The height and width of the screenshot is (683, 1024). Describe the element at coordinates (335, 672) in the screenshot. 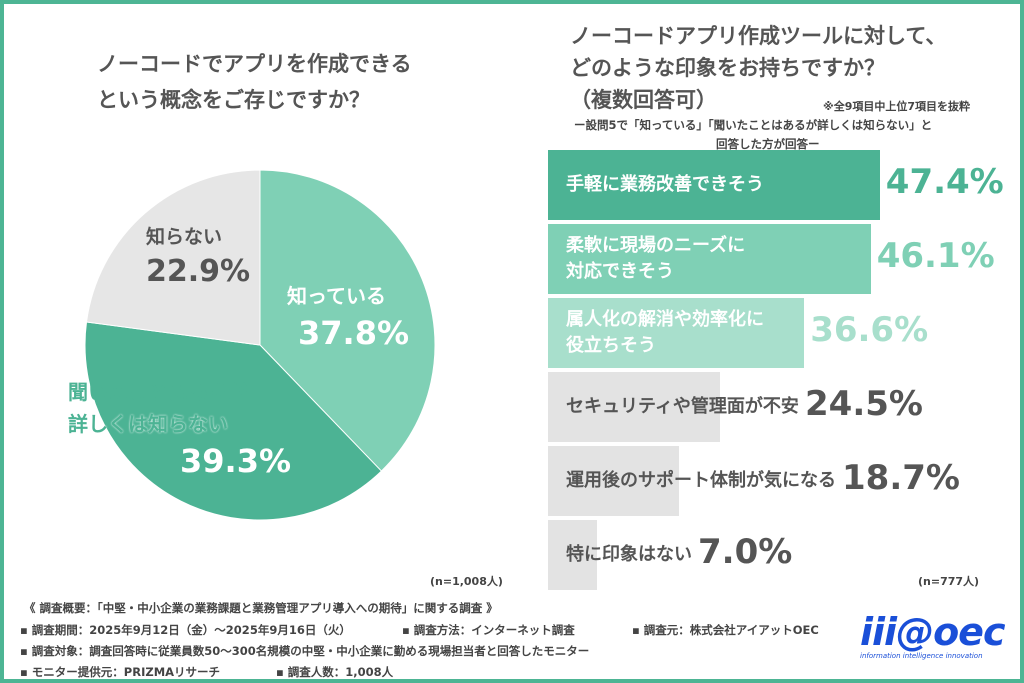

I see `footer-count: ▪ 調査人数：1,008人` at that location.